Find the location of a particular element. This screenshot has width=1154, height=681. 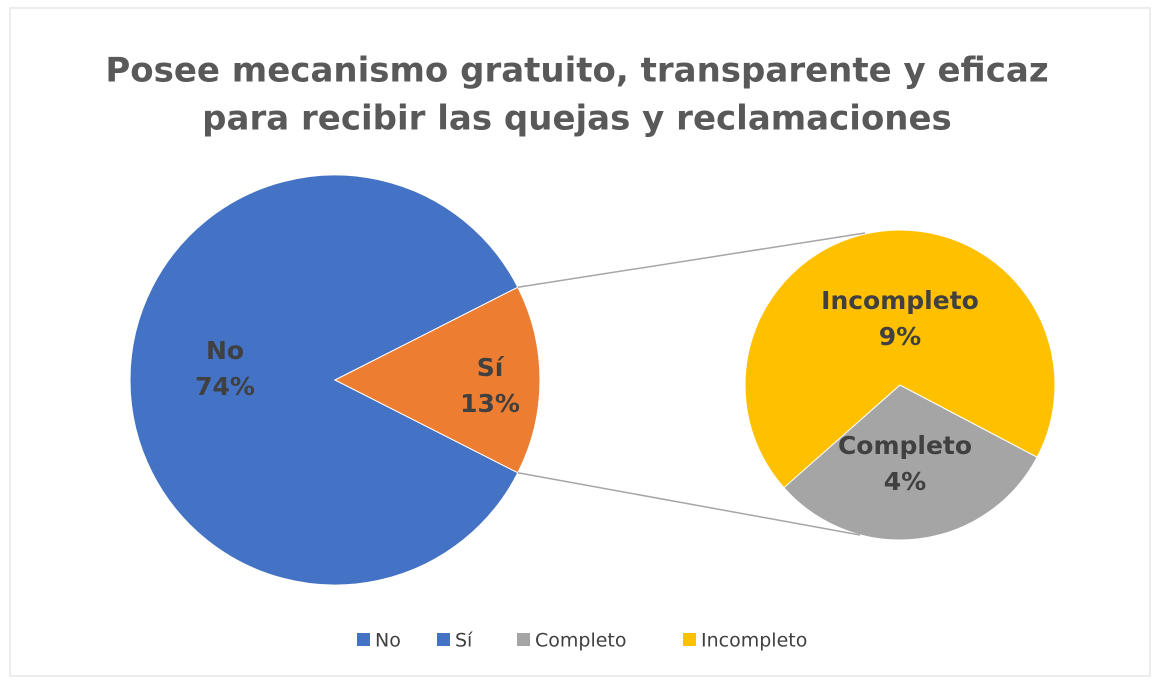

legend-label: Incompleto is located at coordinates (754, 641).